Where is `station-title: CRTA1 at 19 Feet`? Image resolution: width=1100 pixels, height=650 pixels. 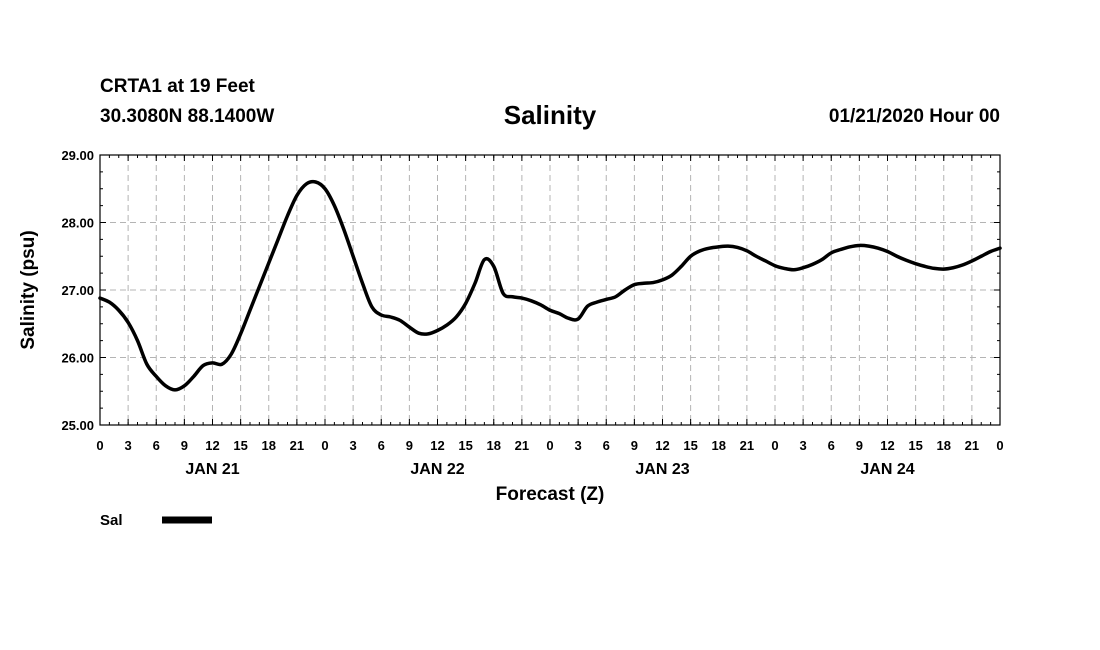
station-title: CRTA1 at 19 Feet is located at coordinates (177, 86).